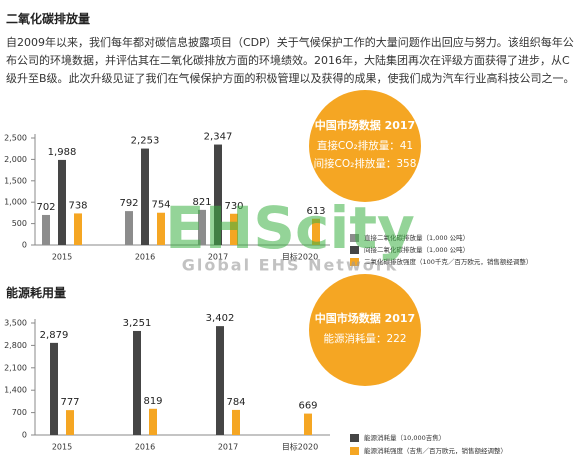 This screenshot has width=584, height=471. Describe the element at coordinates (36, 293) in the screenshot. I see `section-heading: 能源耗用量` at that location.